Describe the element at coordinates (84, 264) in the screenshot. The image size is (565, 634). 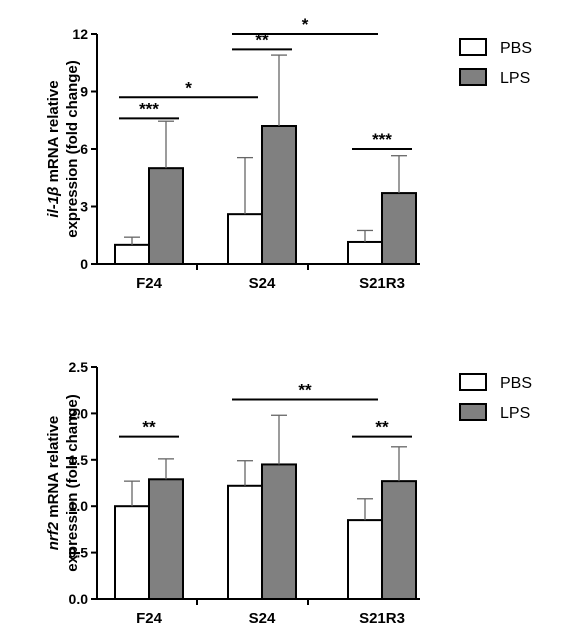
I see `y-tick-label: 0` at that location.